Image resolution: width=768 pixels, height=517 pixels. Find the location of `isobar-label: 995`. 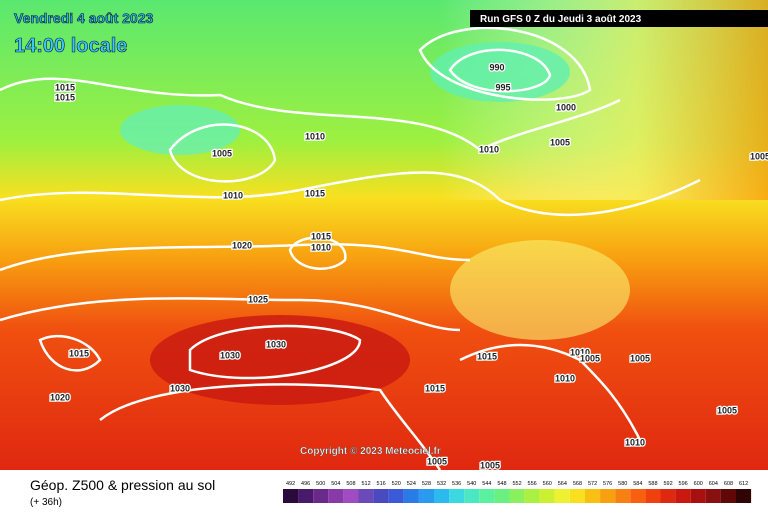

isobar-label: 995 is located at coordinates (502, 87).